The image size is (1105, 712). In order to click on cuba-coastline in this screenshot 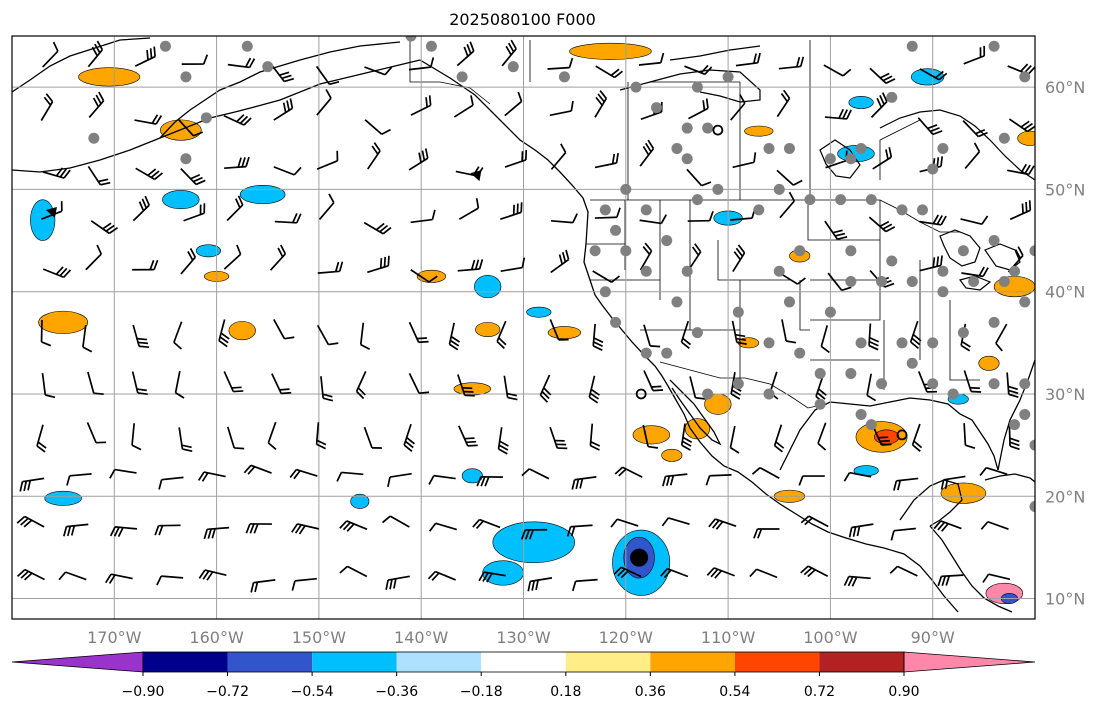, I will do `click(1009, 478)`.